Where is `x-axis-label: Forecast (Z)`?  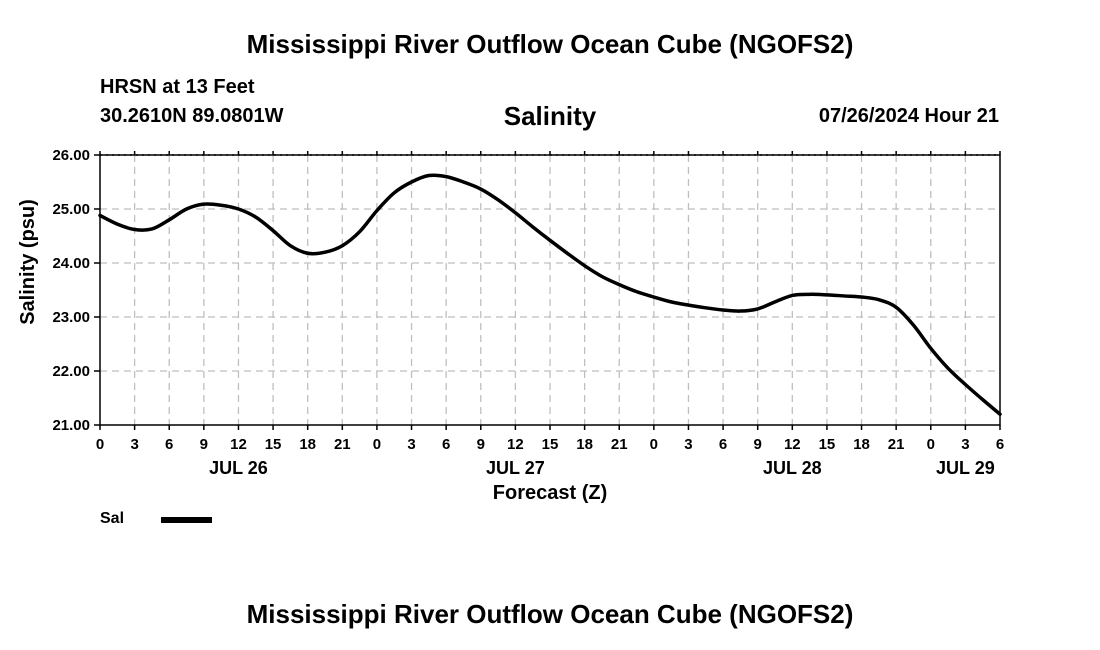
x-axis-label: Forecast (Z) is located at coordinates (550, 493).